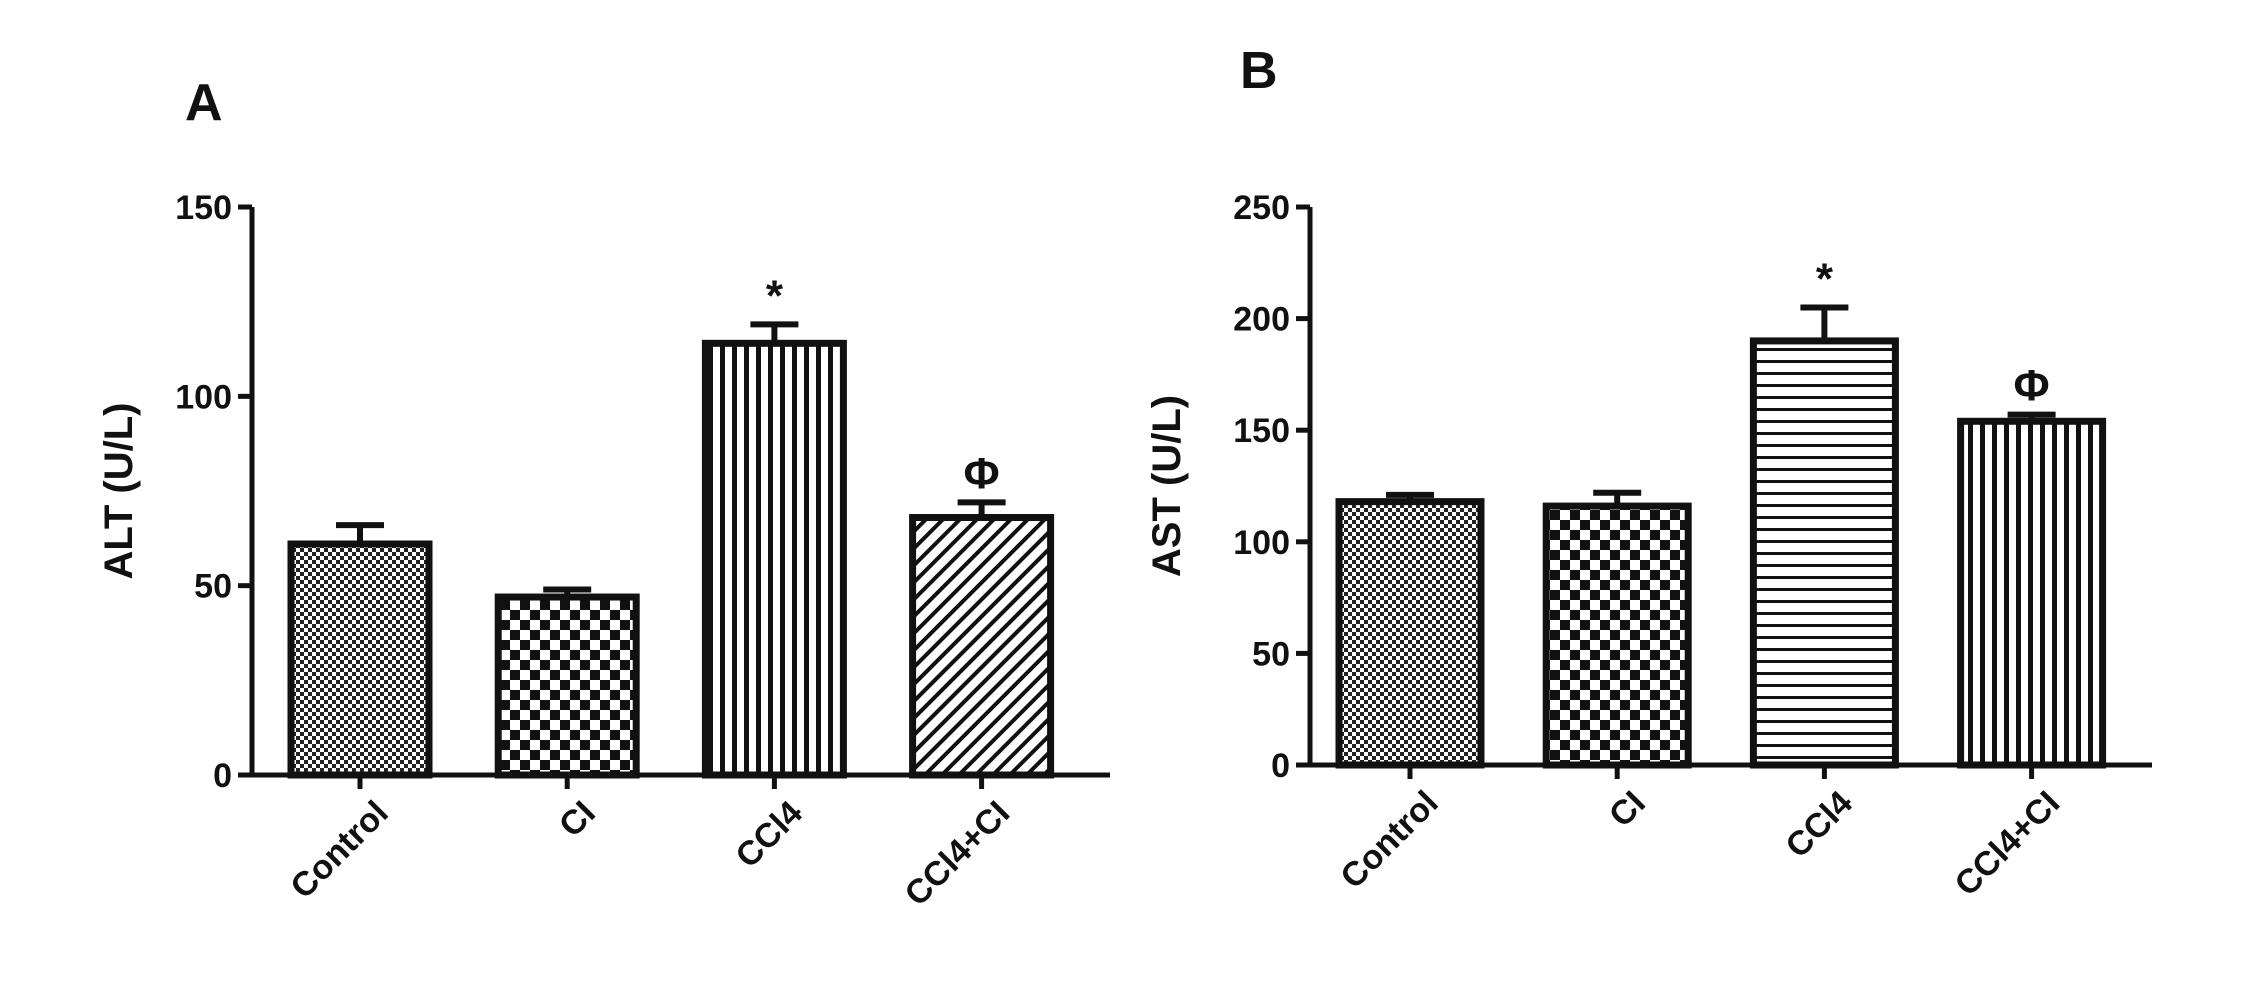 This screenshot has width=2250, height=1000. Describe the element at coordinates (1167, 486) in the screenshot. I see `y-axis-title: AST (U/L)` at that location.